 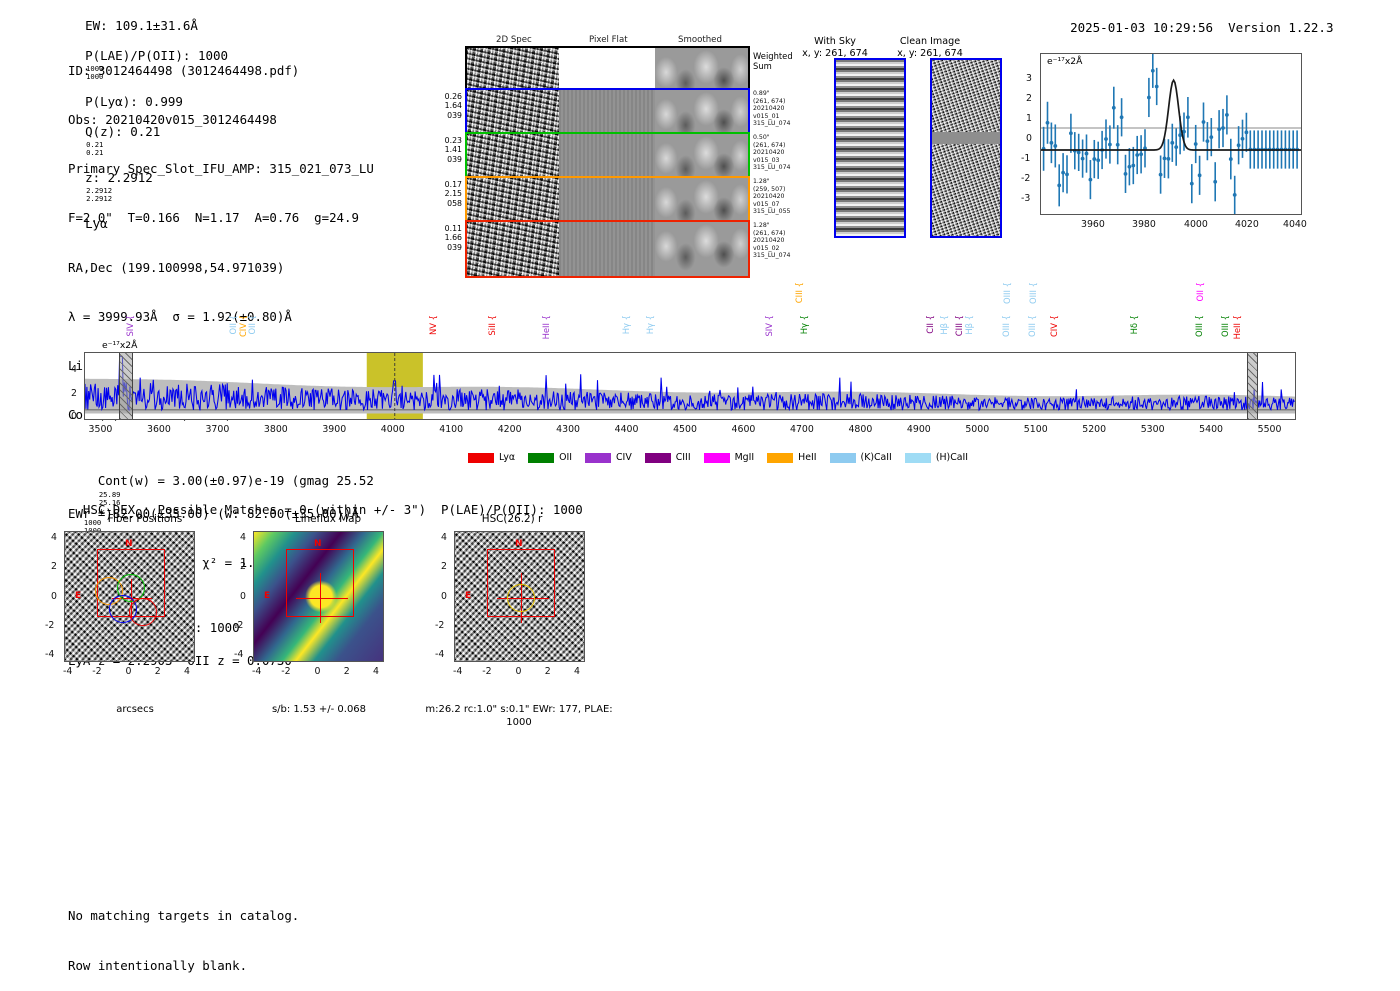 I want to click on panel3-xtick-2: 2, so click(x=547, y=671).